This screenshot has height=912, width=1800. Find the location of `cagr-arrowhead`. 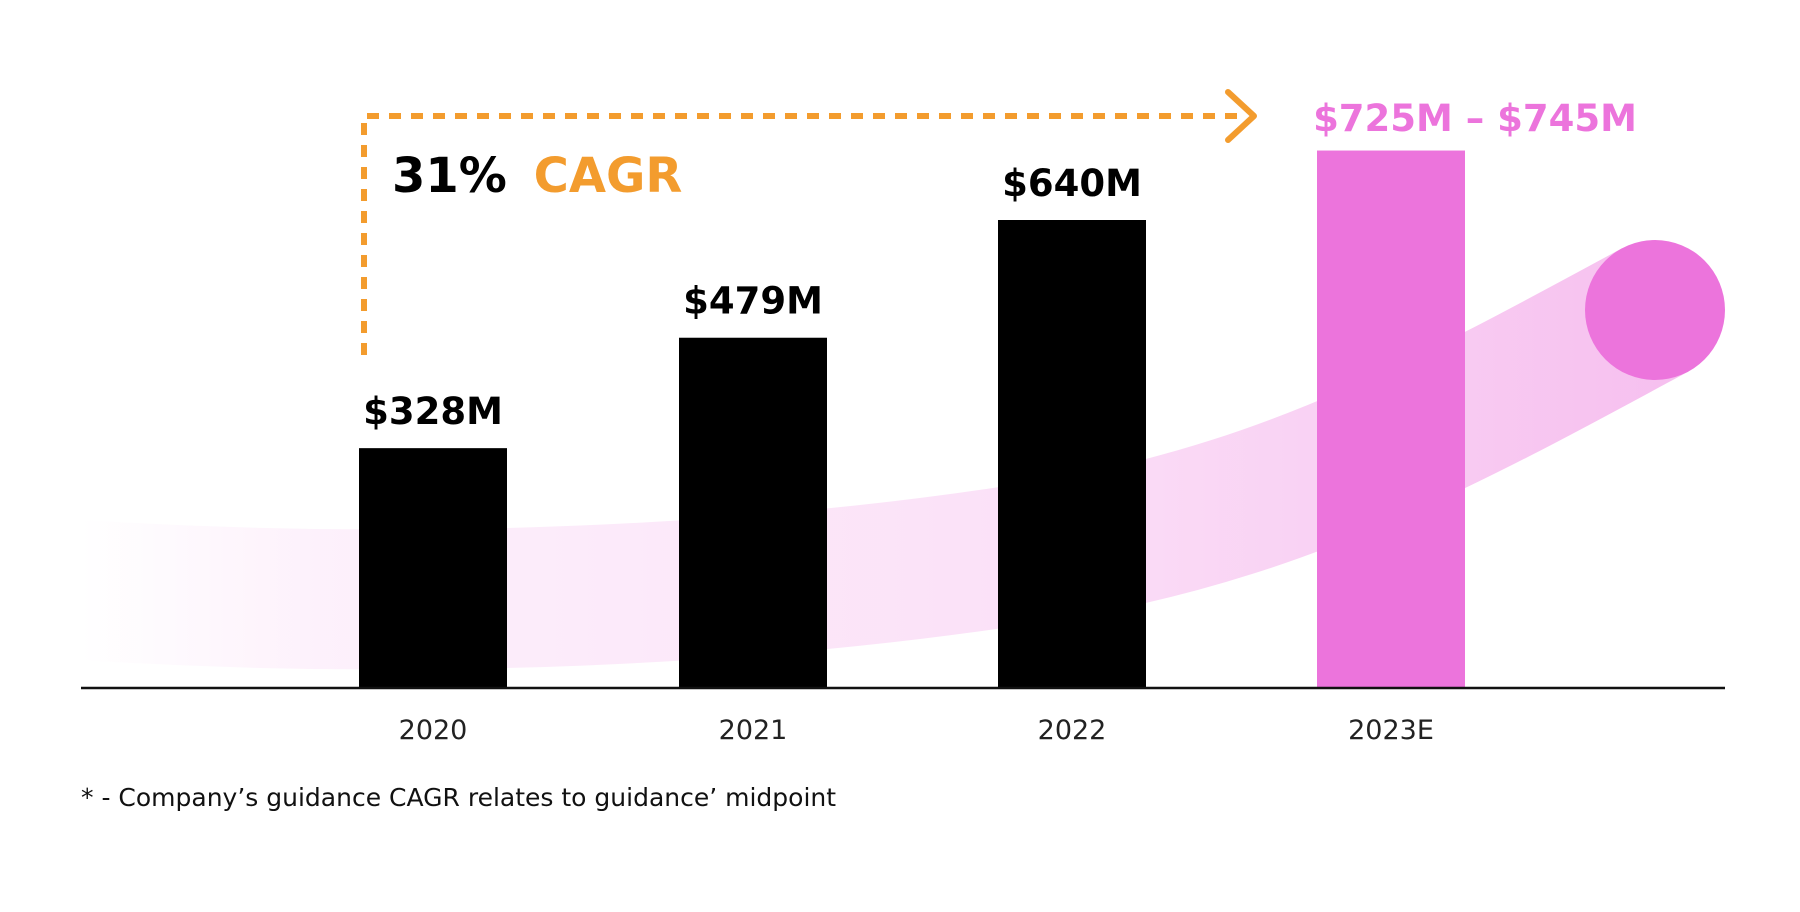

cagr-arrowhead is located at coordinates (1241, 116).